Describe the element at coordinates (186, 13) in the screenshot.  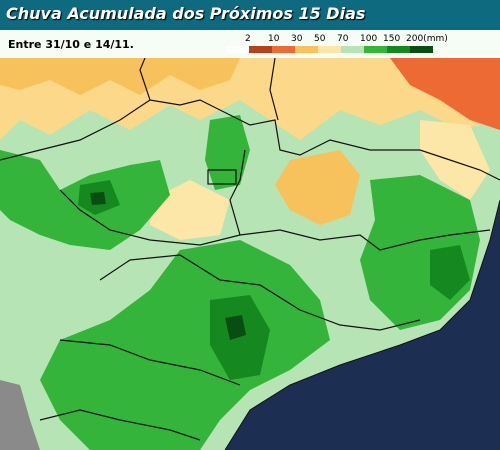
I see `title: Chuva Acumulada dos Próximos 15 Dias` at that location.